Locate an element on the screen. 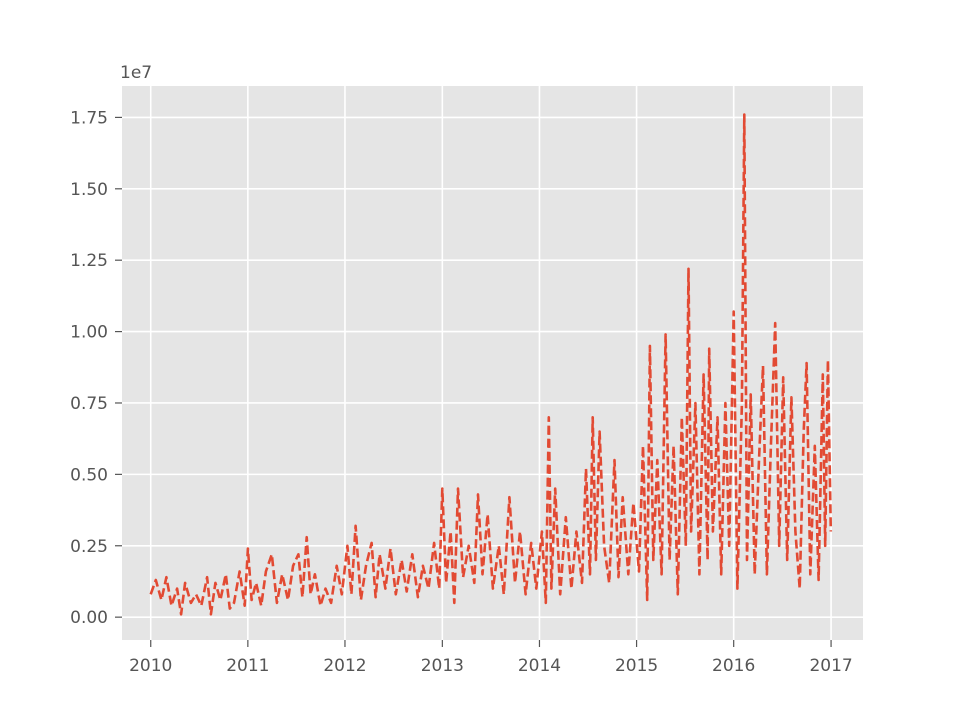 The image size is (960, 720). x-tick-label: 2015 is located at coordinates (636, 666).